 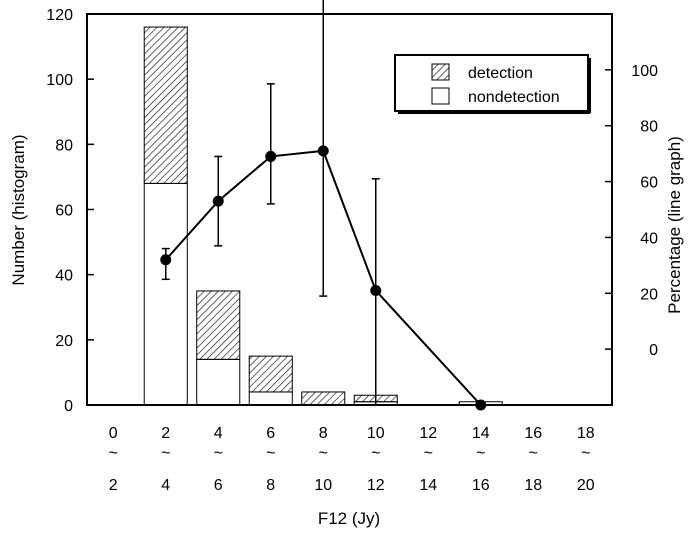 What do you see at coordinates (59, 15) in the screenshot?
I see `left-tick-label: 120` at bounding box center [59, 15].